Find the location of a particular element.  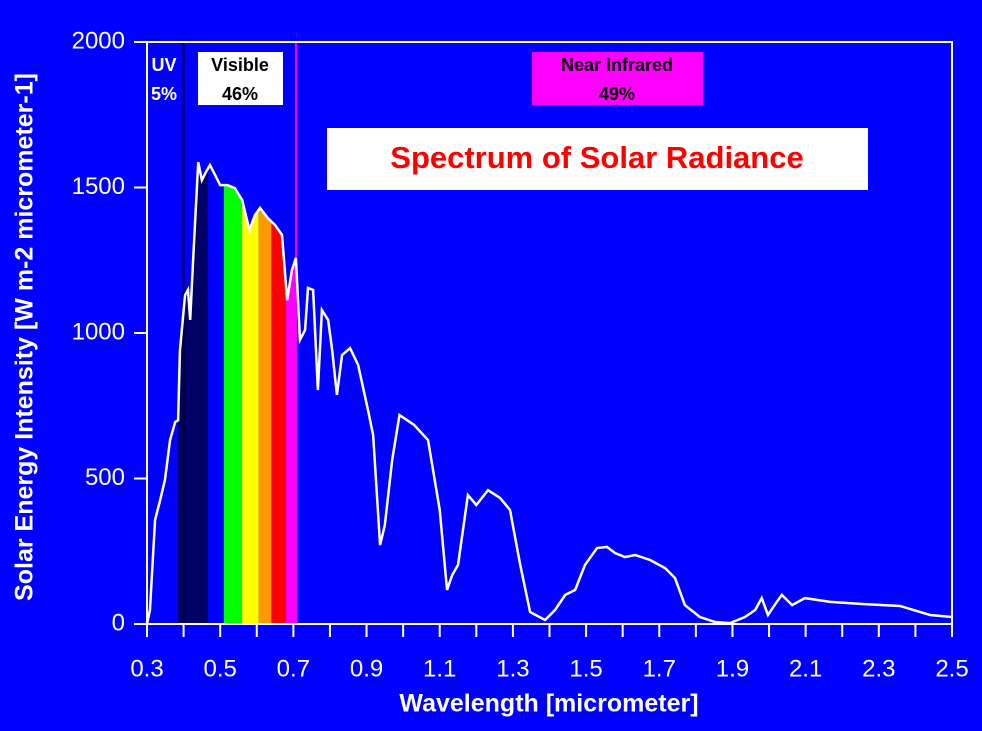

y-tick-label: 0 is located at coordinates (118, 622).